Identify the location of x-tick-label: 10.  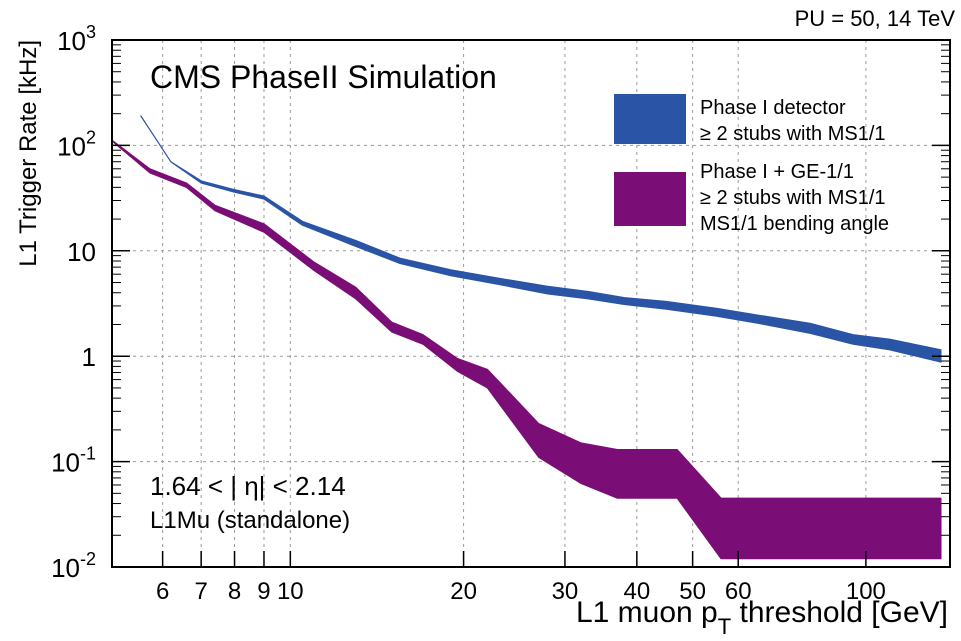
(290, 591).